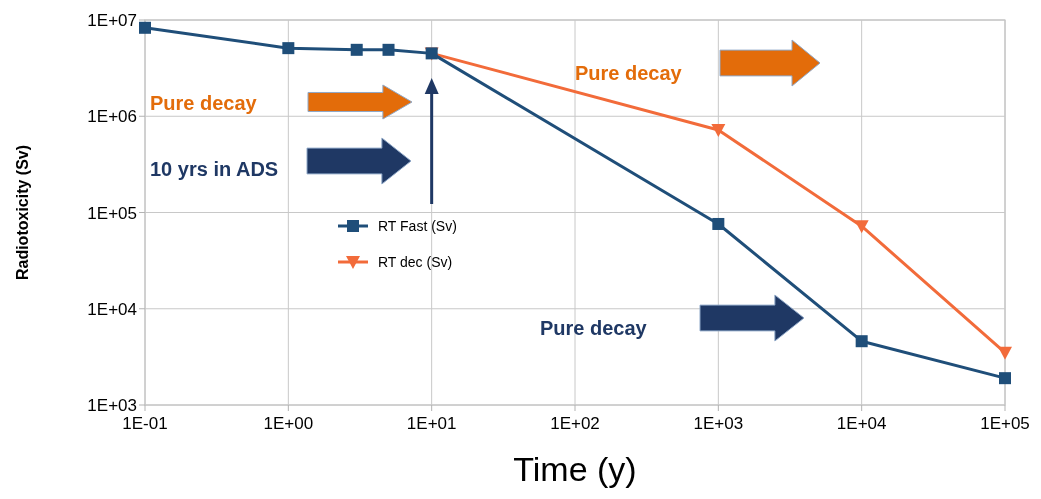 This screenshot has width=1041, height=499. What do you see at coordinates (431, 423) in the screenshot?
I see `x-tick-label: 1E+01` at bounding box center [431, 423].